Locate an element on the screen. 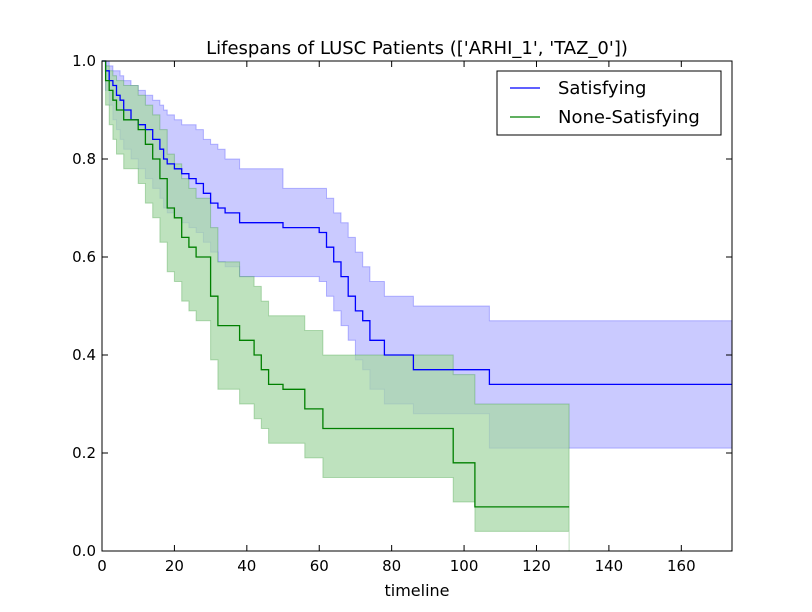 Image resolution: width=812 pixels, height=612 pixels. x-axis-label: timeline is located at coordinates (416, 590).